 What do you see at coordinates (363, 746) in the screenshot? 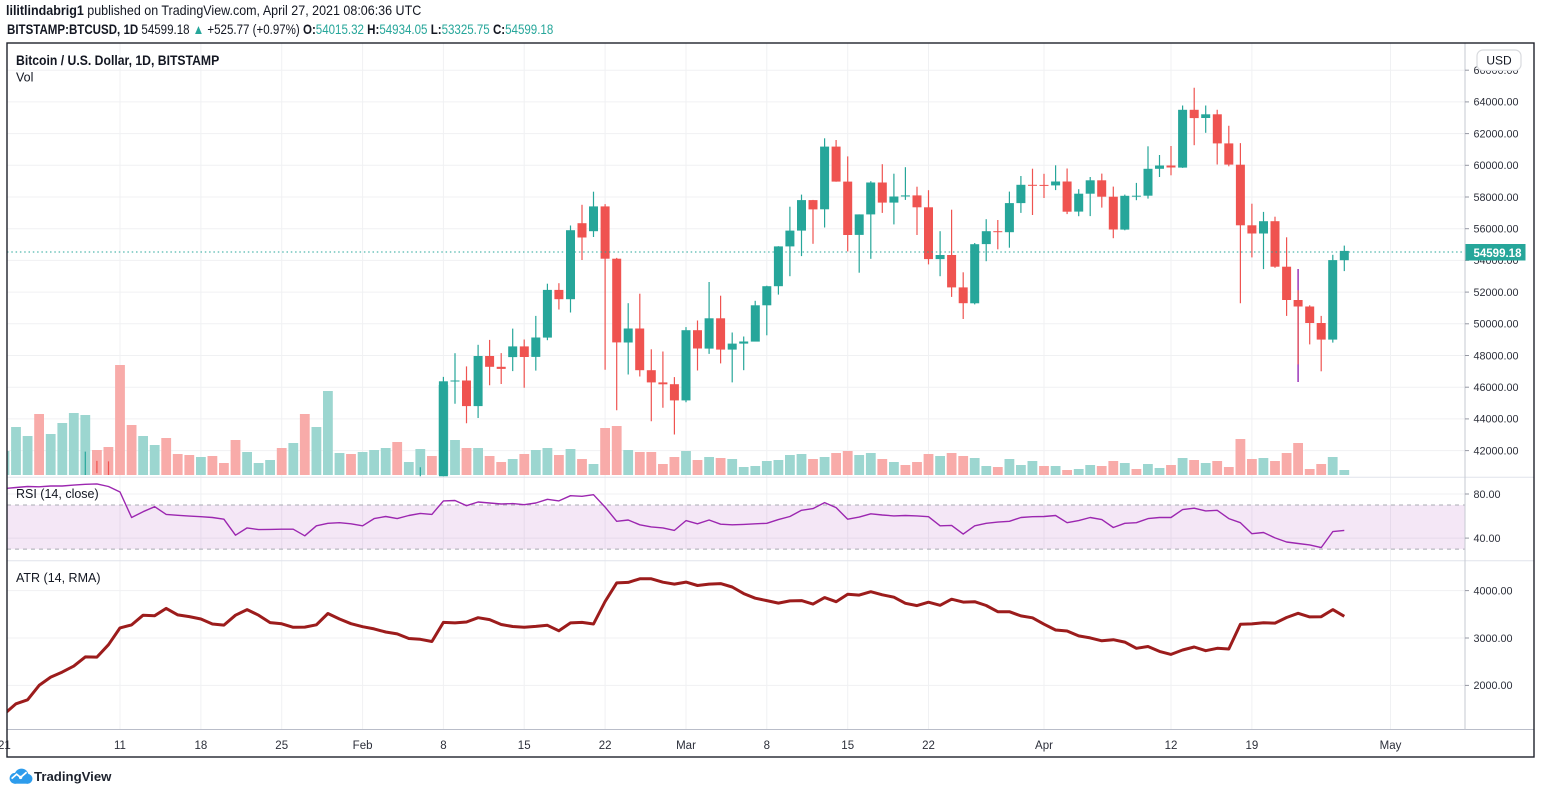
I see `svg-text: Feb` at bounding box center [363, 746].